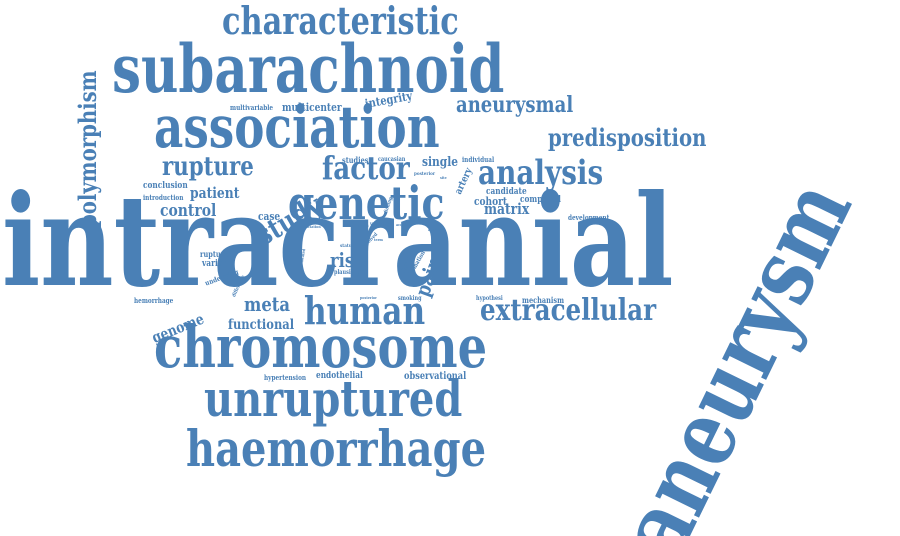  Describe the element at coordinates (363, 225) in the screenshot. I see `word-result: result` at that location.